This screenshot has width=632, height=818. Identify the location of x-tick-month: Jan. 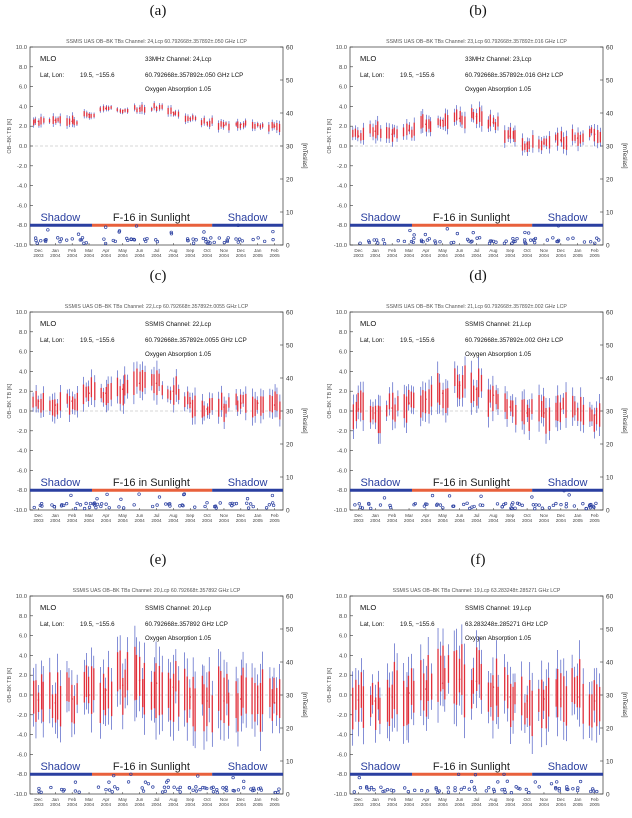
(56, 515).